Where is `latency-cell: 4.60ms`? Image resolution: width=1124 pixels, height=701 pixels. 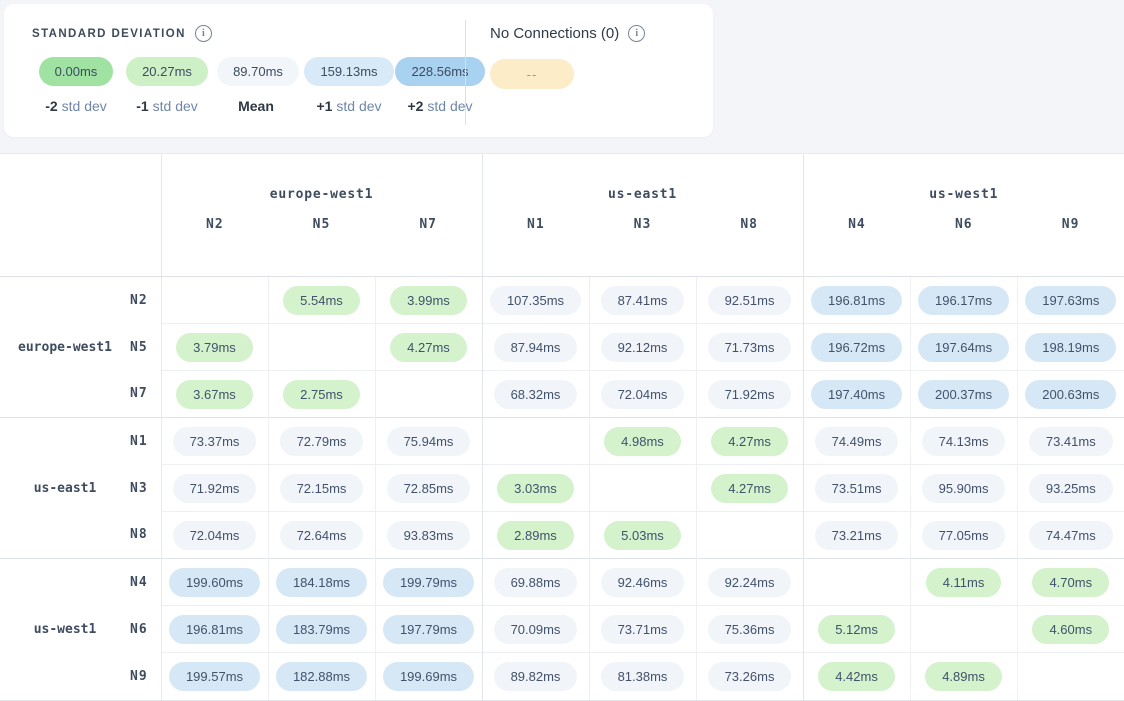 latency-cell: 4.60ms is located at coordinates (1070, 629).